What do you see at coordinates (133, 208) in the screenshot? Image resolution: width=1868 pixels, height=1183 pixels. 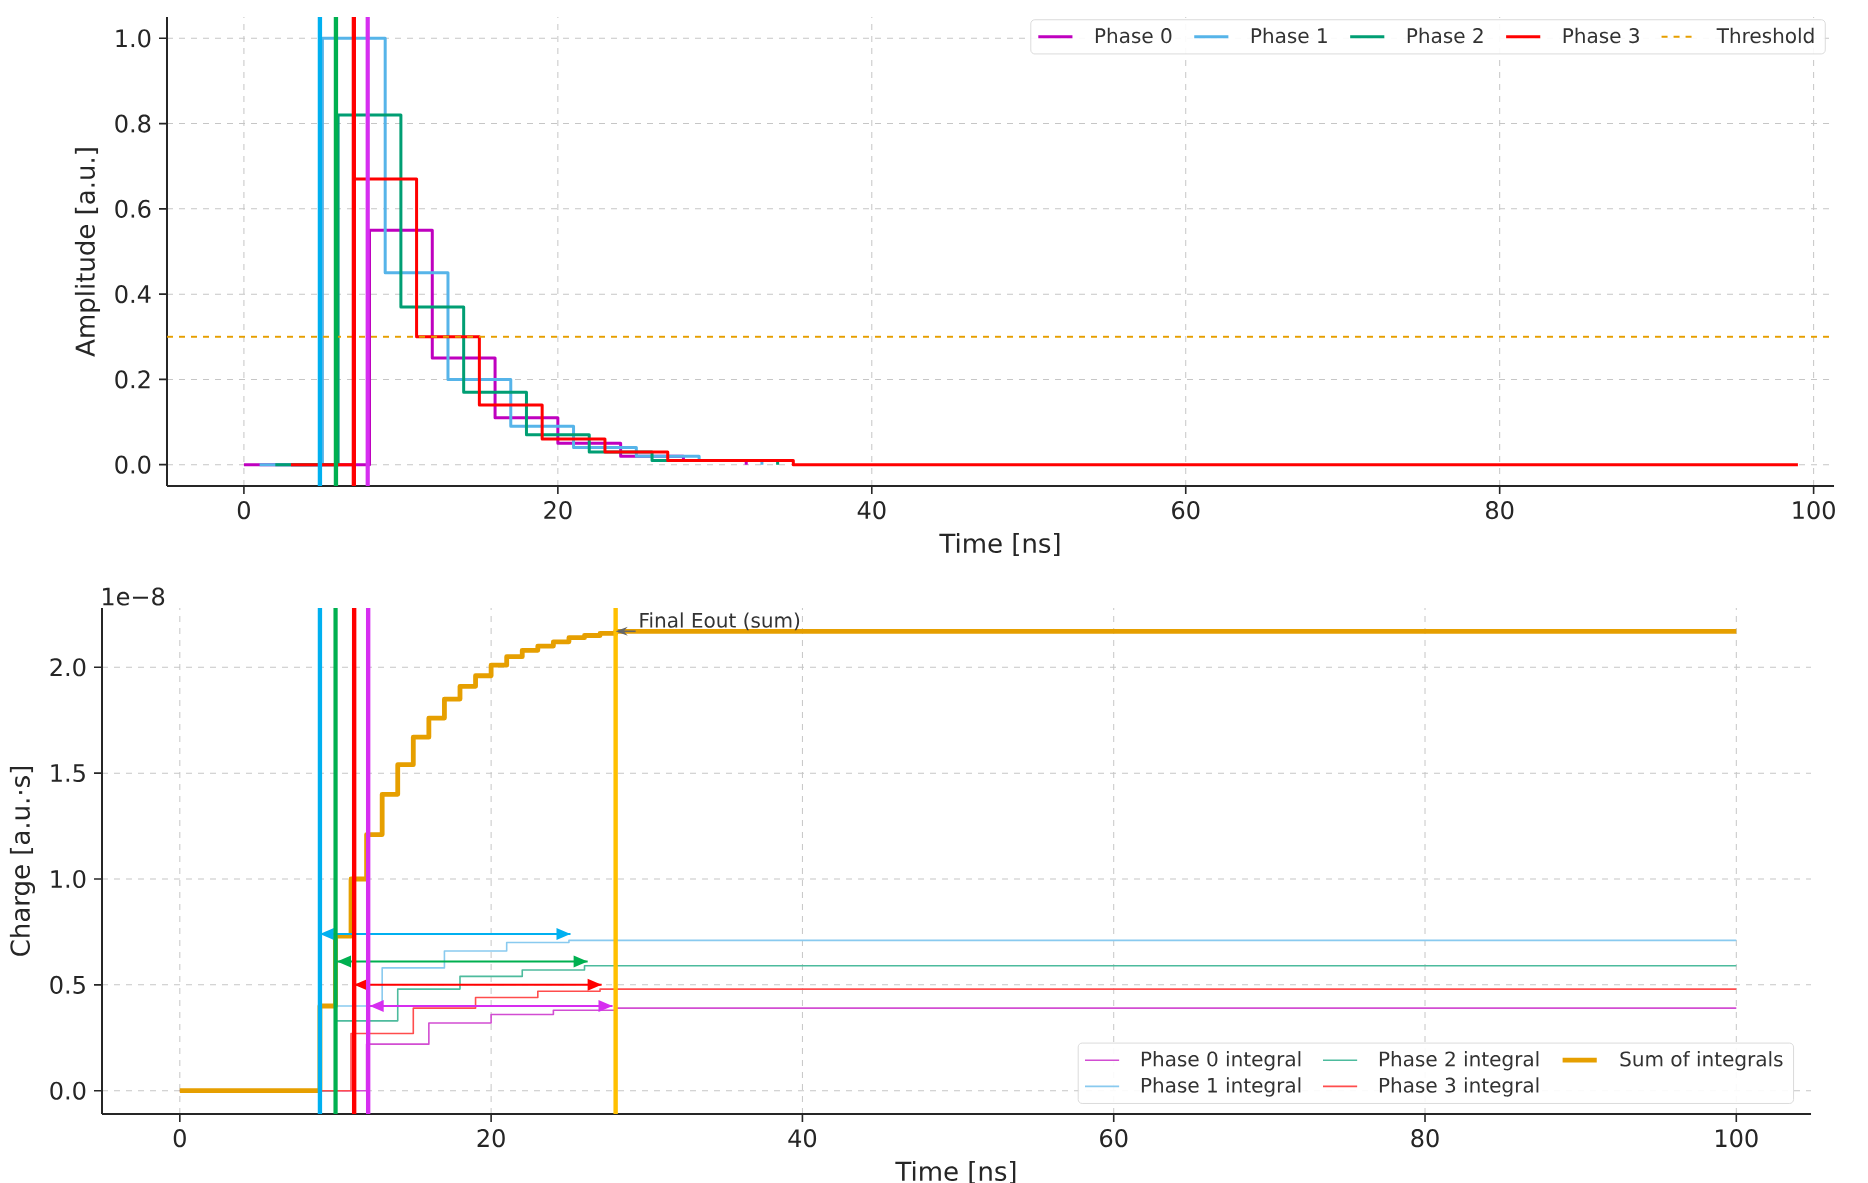 I see `y-tick-label: 0.6` at bounding box center [133, 208].